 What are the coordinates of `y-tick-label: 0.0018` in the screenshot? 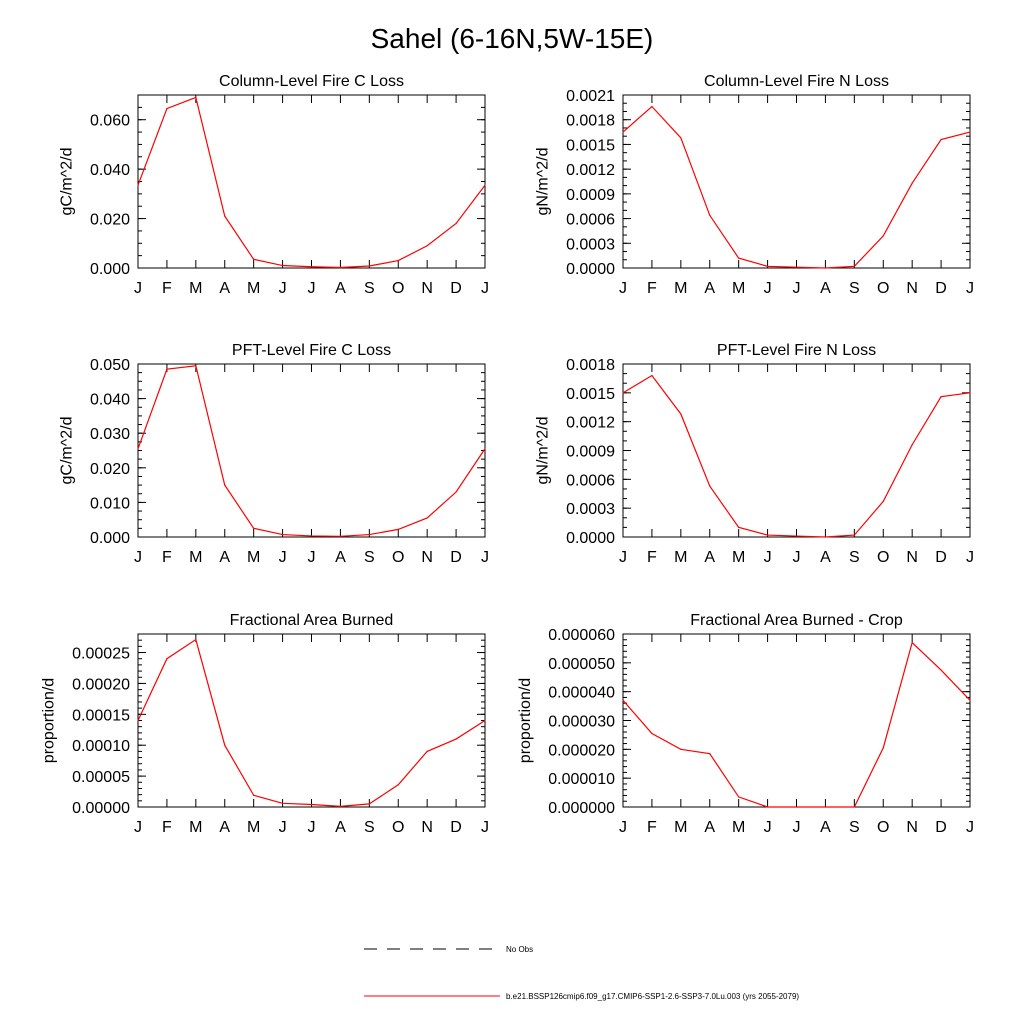 It's located at (590, 121).